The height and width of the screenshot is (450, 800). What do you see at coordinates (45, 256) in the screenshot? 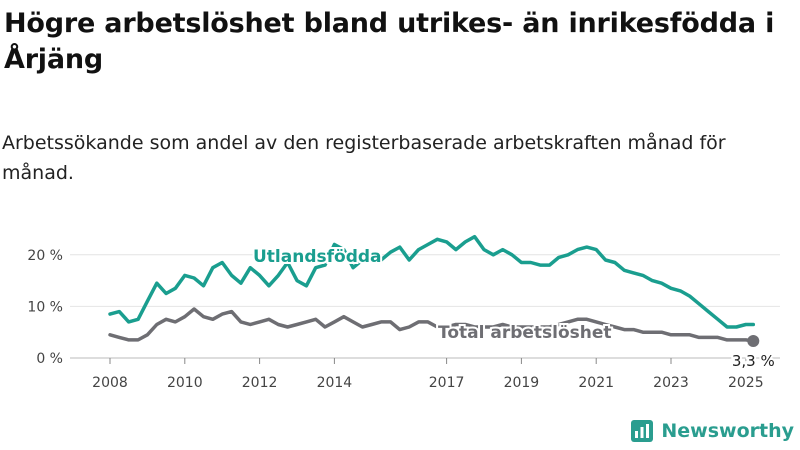
I see `y-tick-label: 20 %` at bounding box center [45, 256].